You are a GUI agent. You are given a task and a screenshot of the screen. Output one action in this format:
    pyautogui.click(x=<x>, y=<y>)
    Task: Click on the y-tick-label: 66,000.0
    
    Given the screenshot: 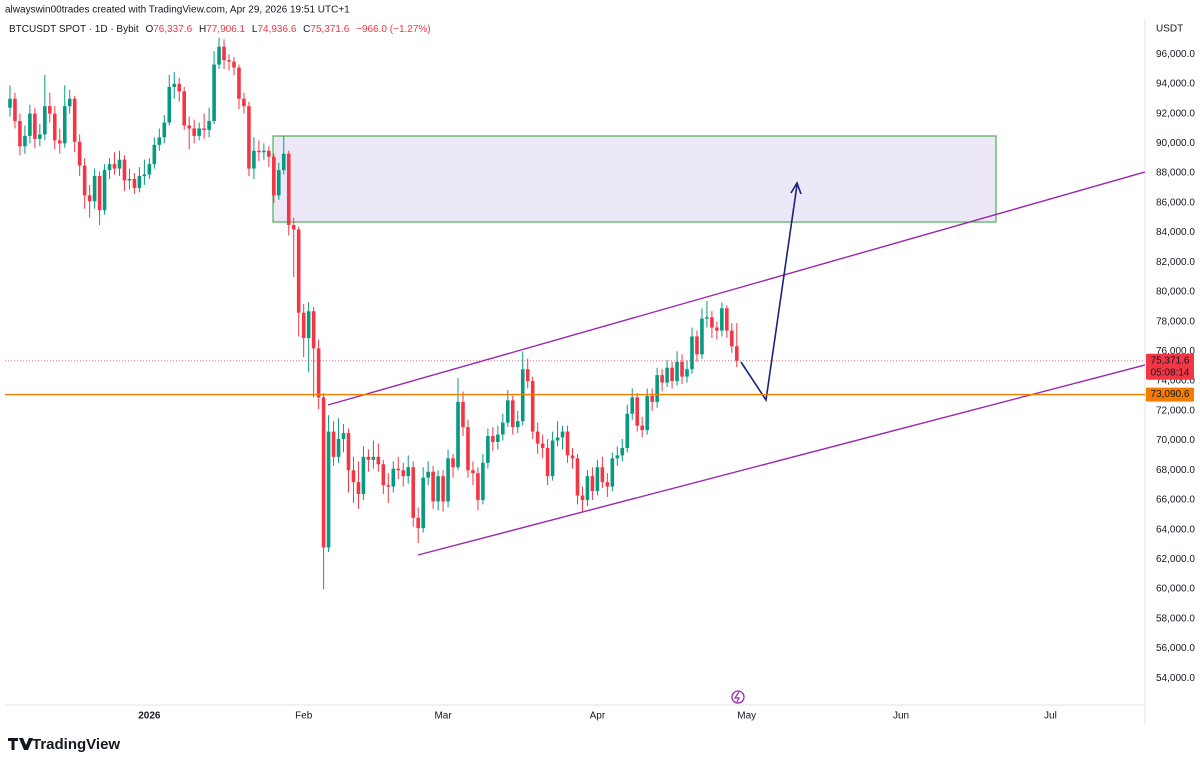 What is the action you would take?
    pyautogui.click(x=1175, y=500)
    